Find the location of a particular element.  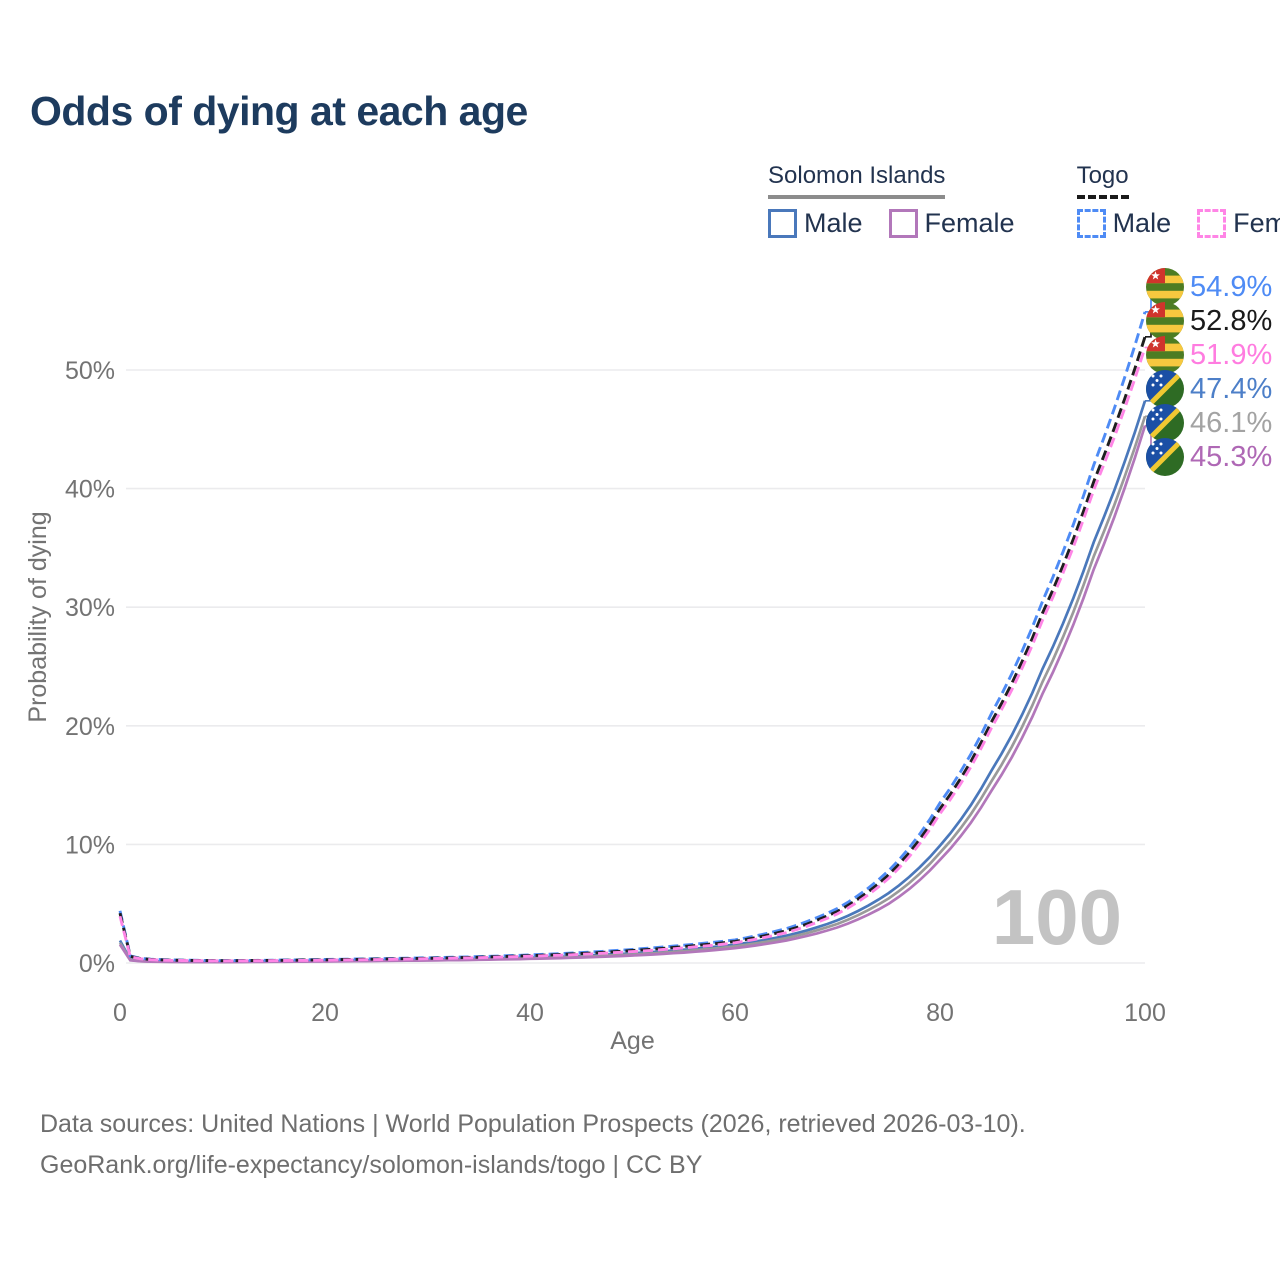

end-label-togo_female: 51.9% is located at coordinates (1209, 355).